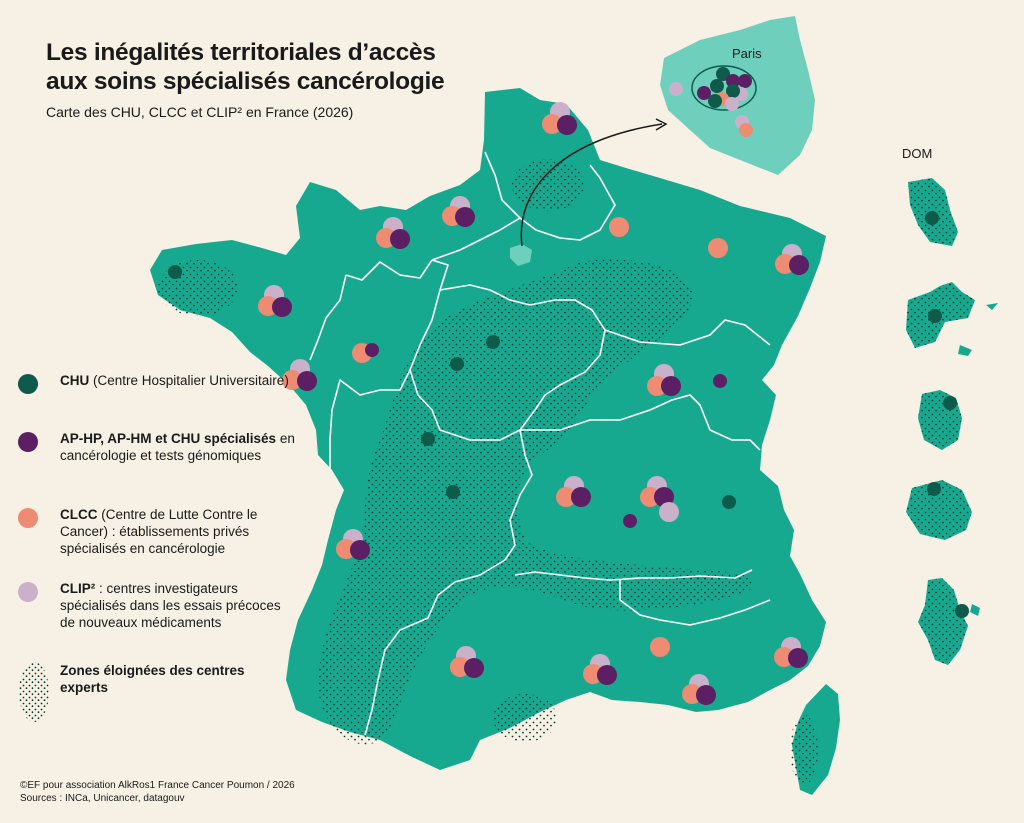  I want to click on zones-swatch, so click(34, 692).